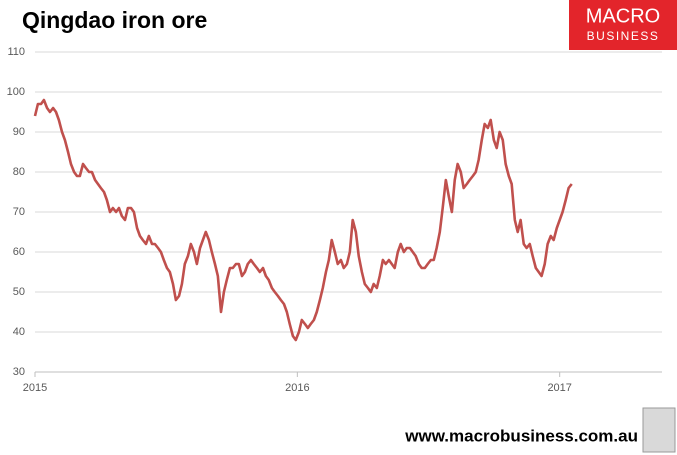  I want to click on y-tick-label: 90, so click(19, 132).